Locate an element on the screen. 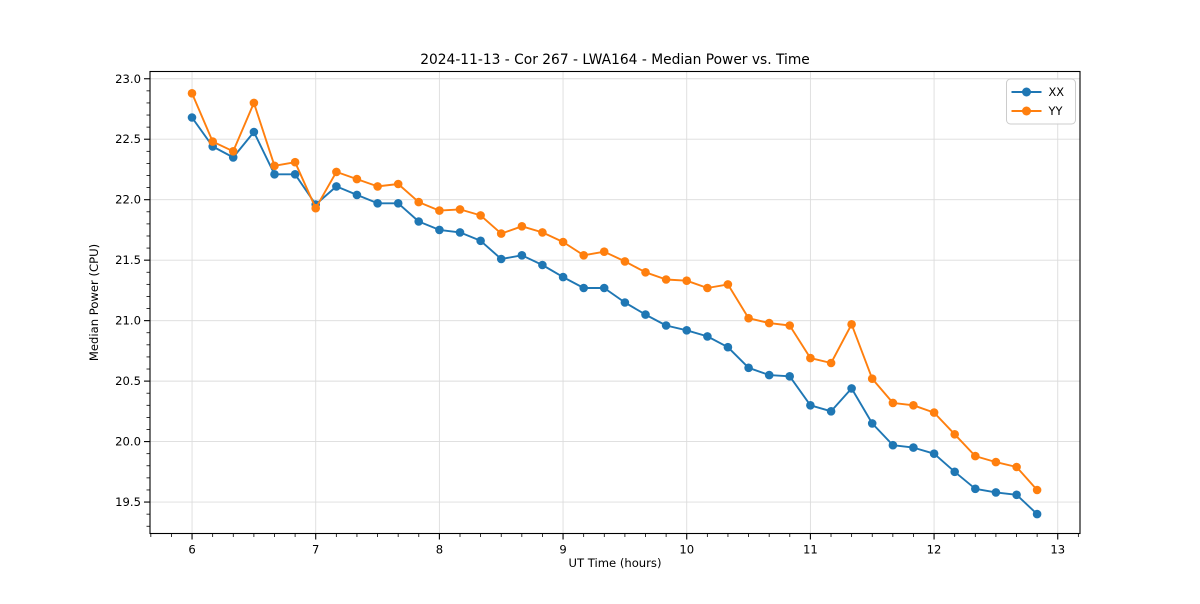 This screenshot has height=604, width=1200. x-tick-label: 7 is located at coordinates (315, 550).